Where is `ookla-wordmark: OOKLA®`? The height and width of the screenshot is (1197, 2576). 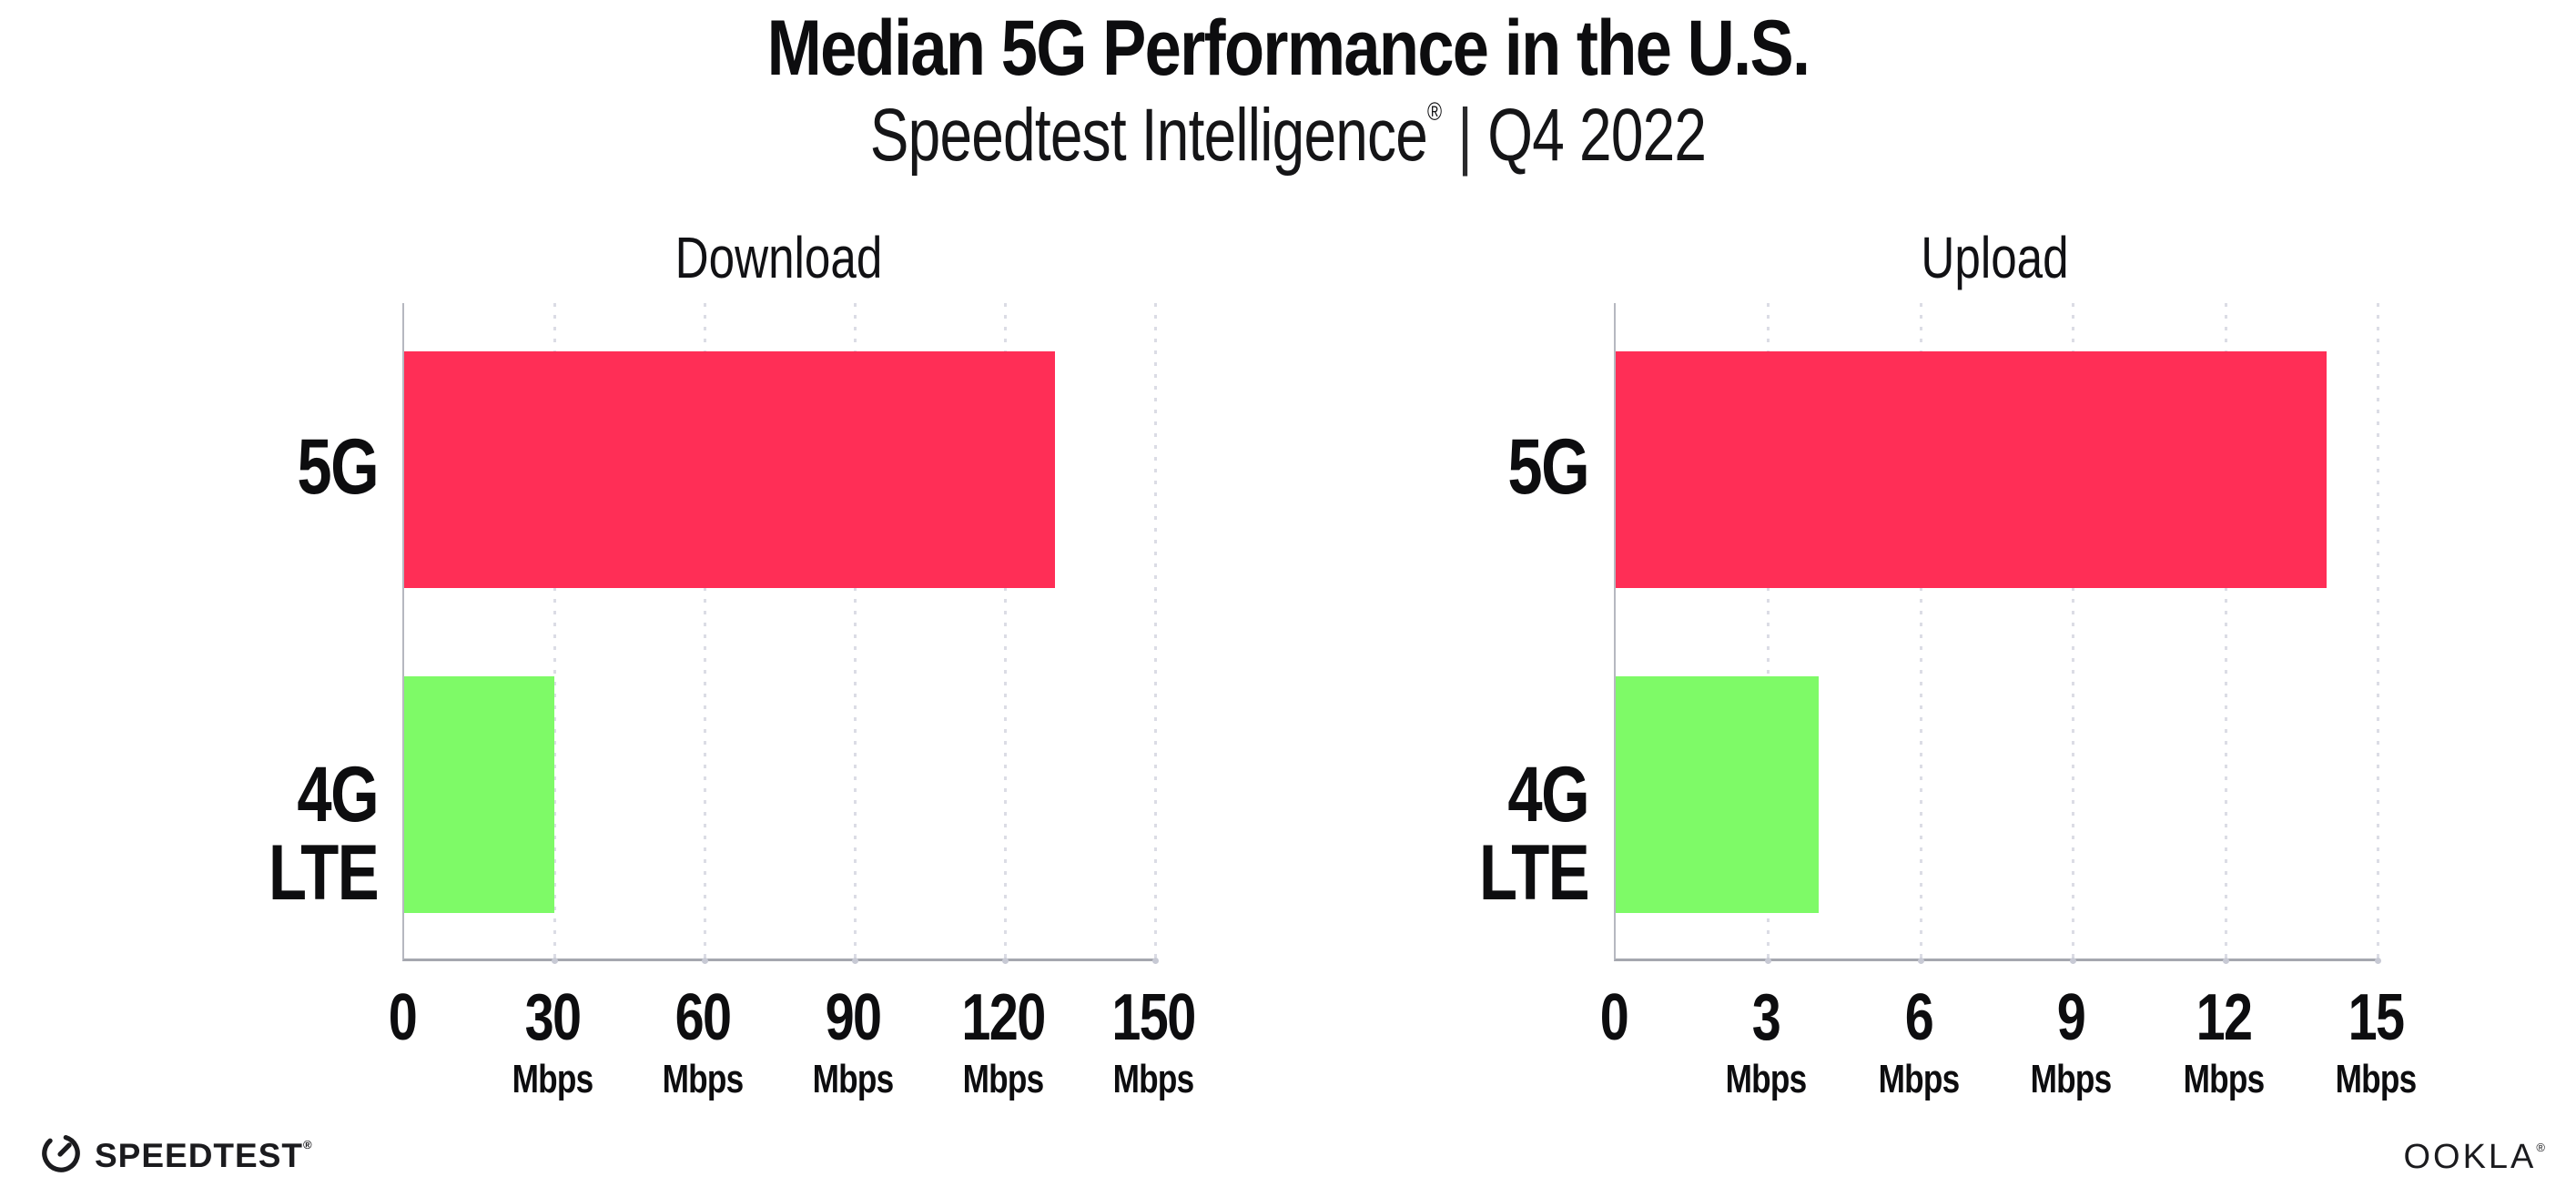 ookla-wordmark: OOKLA® is located at coordinates (2474, 1157).